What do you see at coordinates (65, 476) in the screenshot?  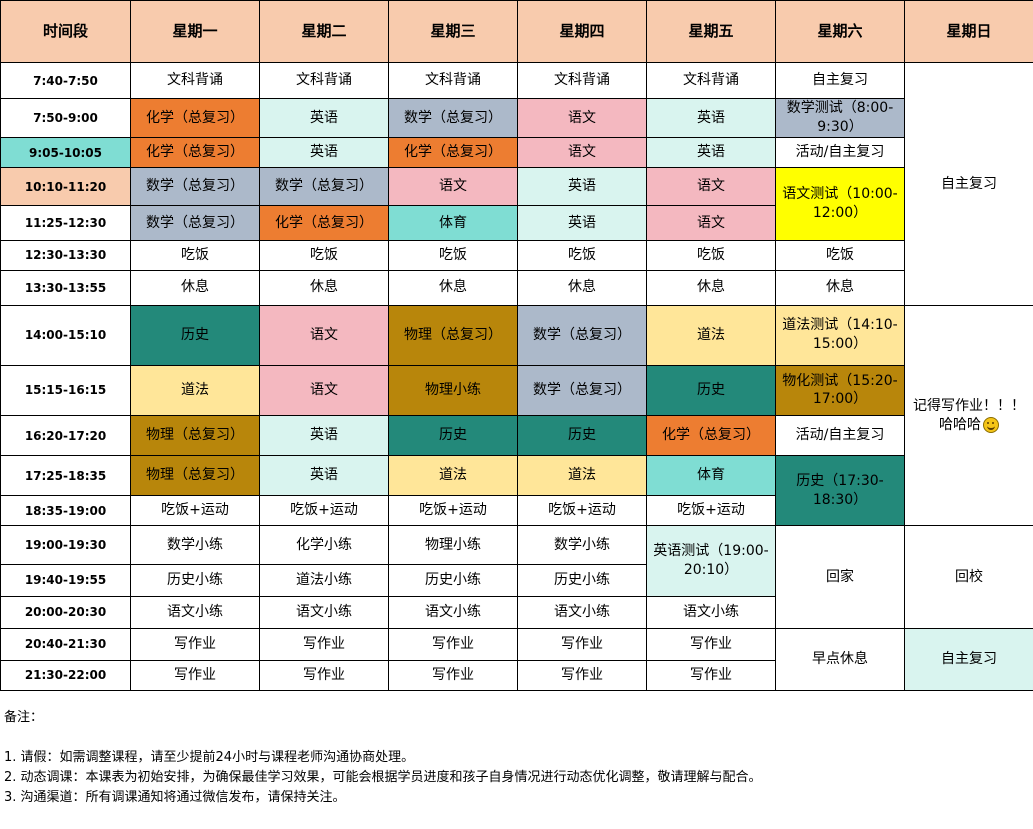 I see `time-slot: 17:25-18:35` at bounding box center [65, 476].